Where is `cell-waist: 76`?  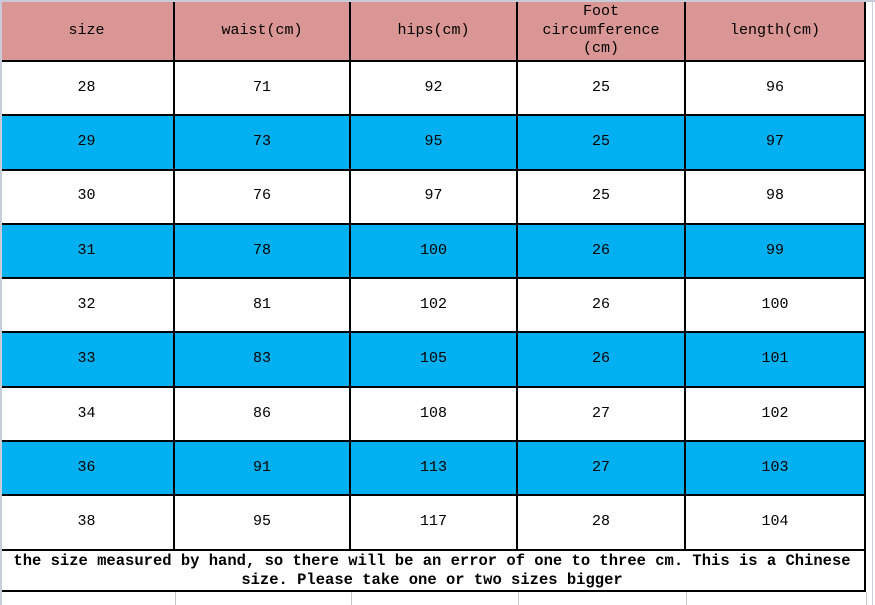 cell-waist: 76 is located at coordinates (263, 197).